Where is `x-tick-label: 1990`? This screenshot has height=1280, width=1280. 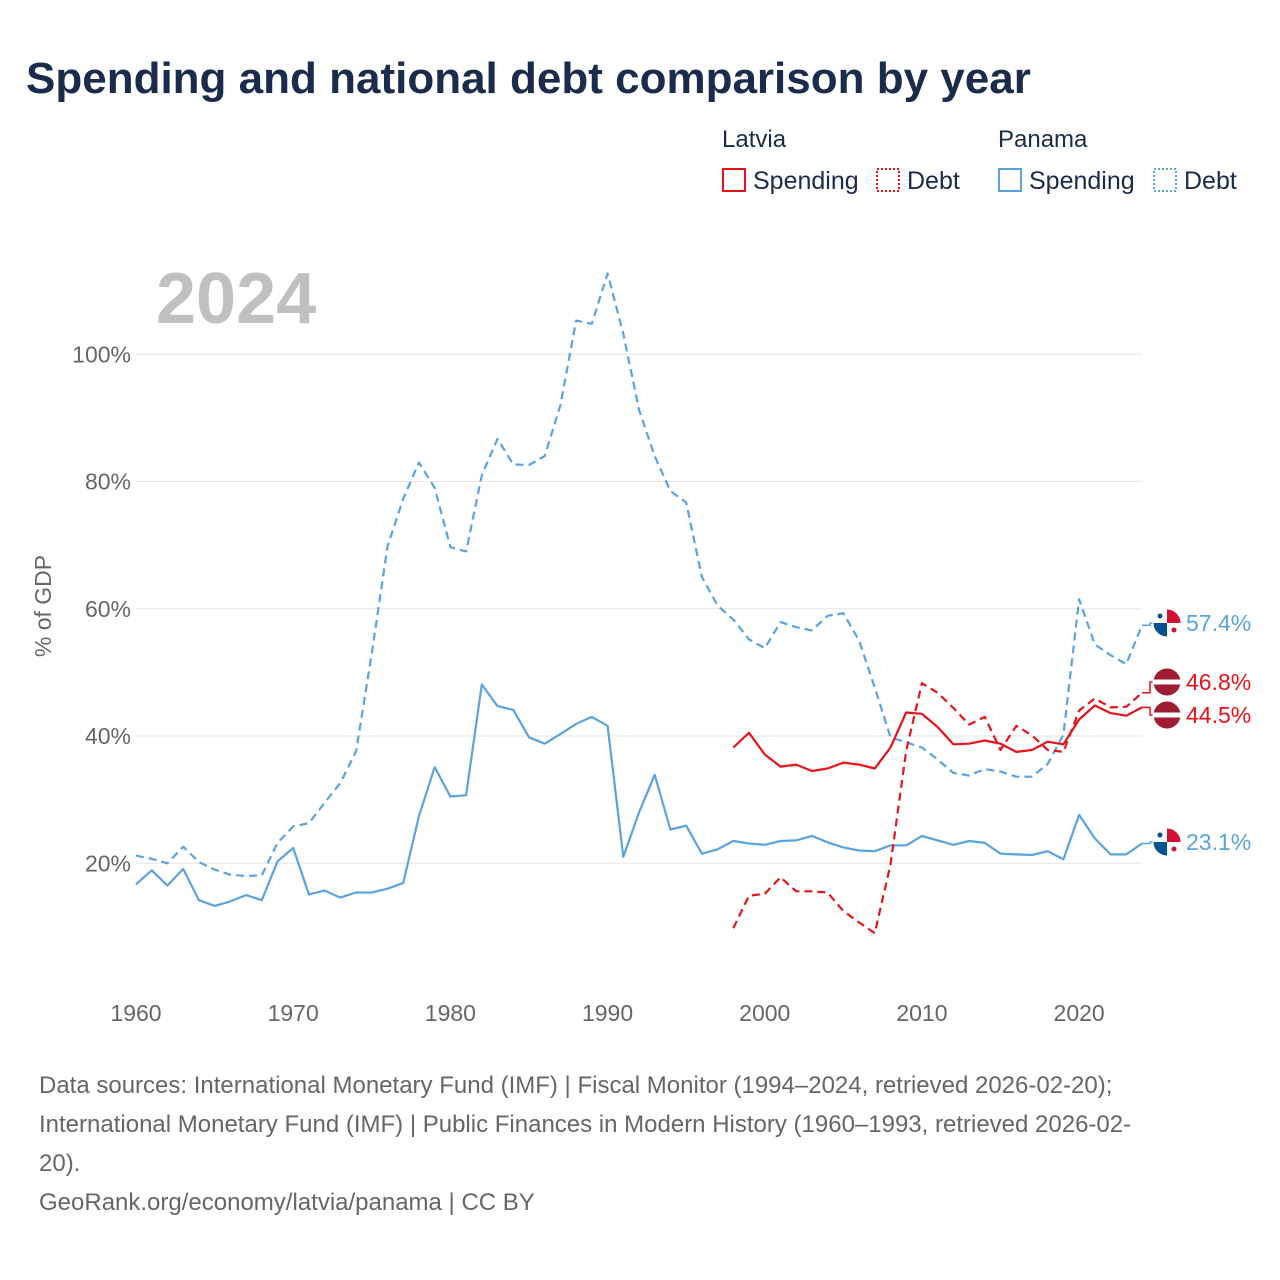
x-tick-label: 1990 is located at coordinates (607, 1013).